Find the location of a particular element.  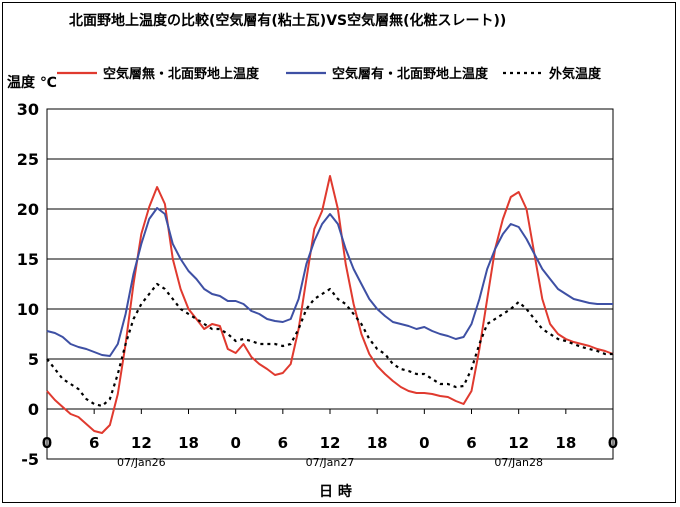

y-tick-label: -5 is located at coordinates (30, 459).